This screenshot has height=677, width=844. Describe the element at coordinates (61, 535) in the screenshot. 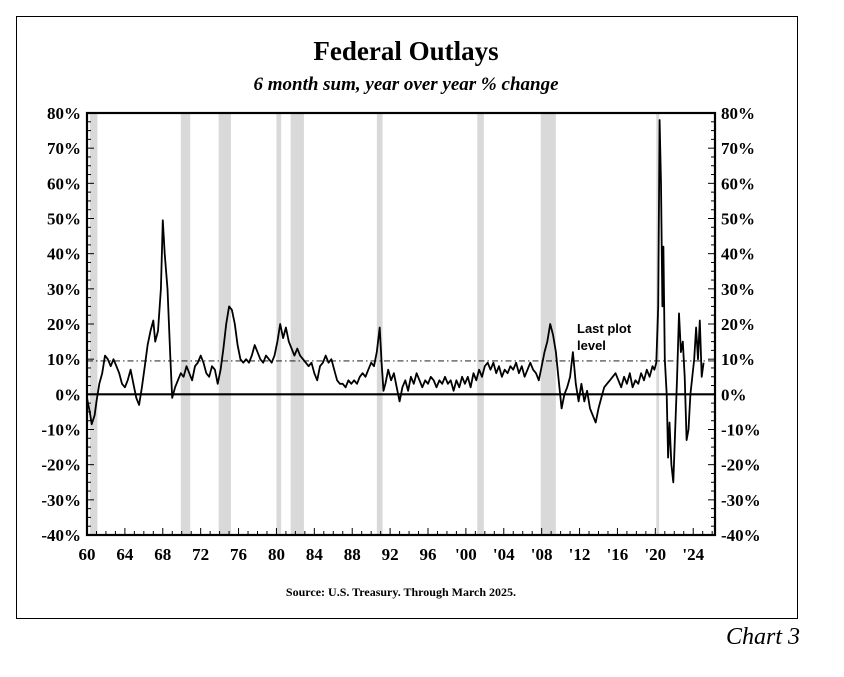

I see `y-tick-label-left: -40%` at that location.